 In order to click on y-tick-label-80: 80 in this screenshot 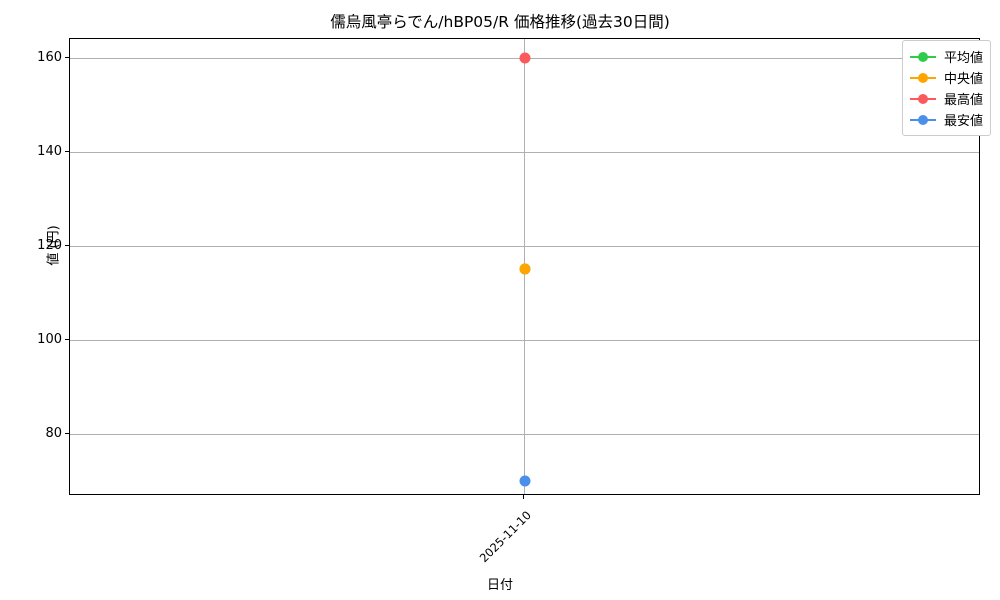, I will do `click(53, 433)`.